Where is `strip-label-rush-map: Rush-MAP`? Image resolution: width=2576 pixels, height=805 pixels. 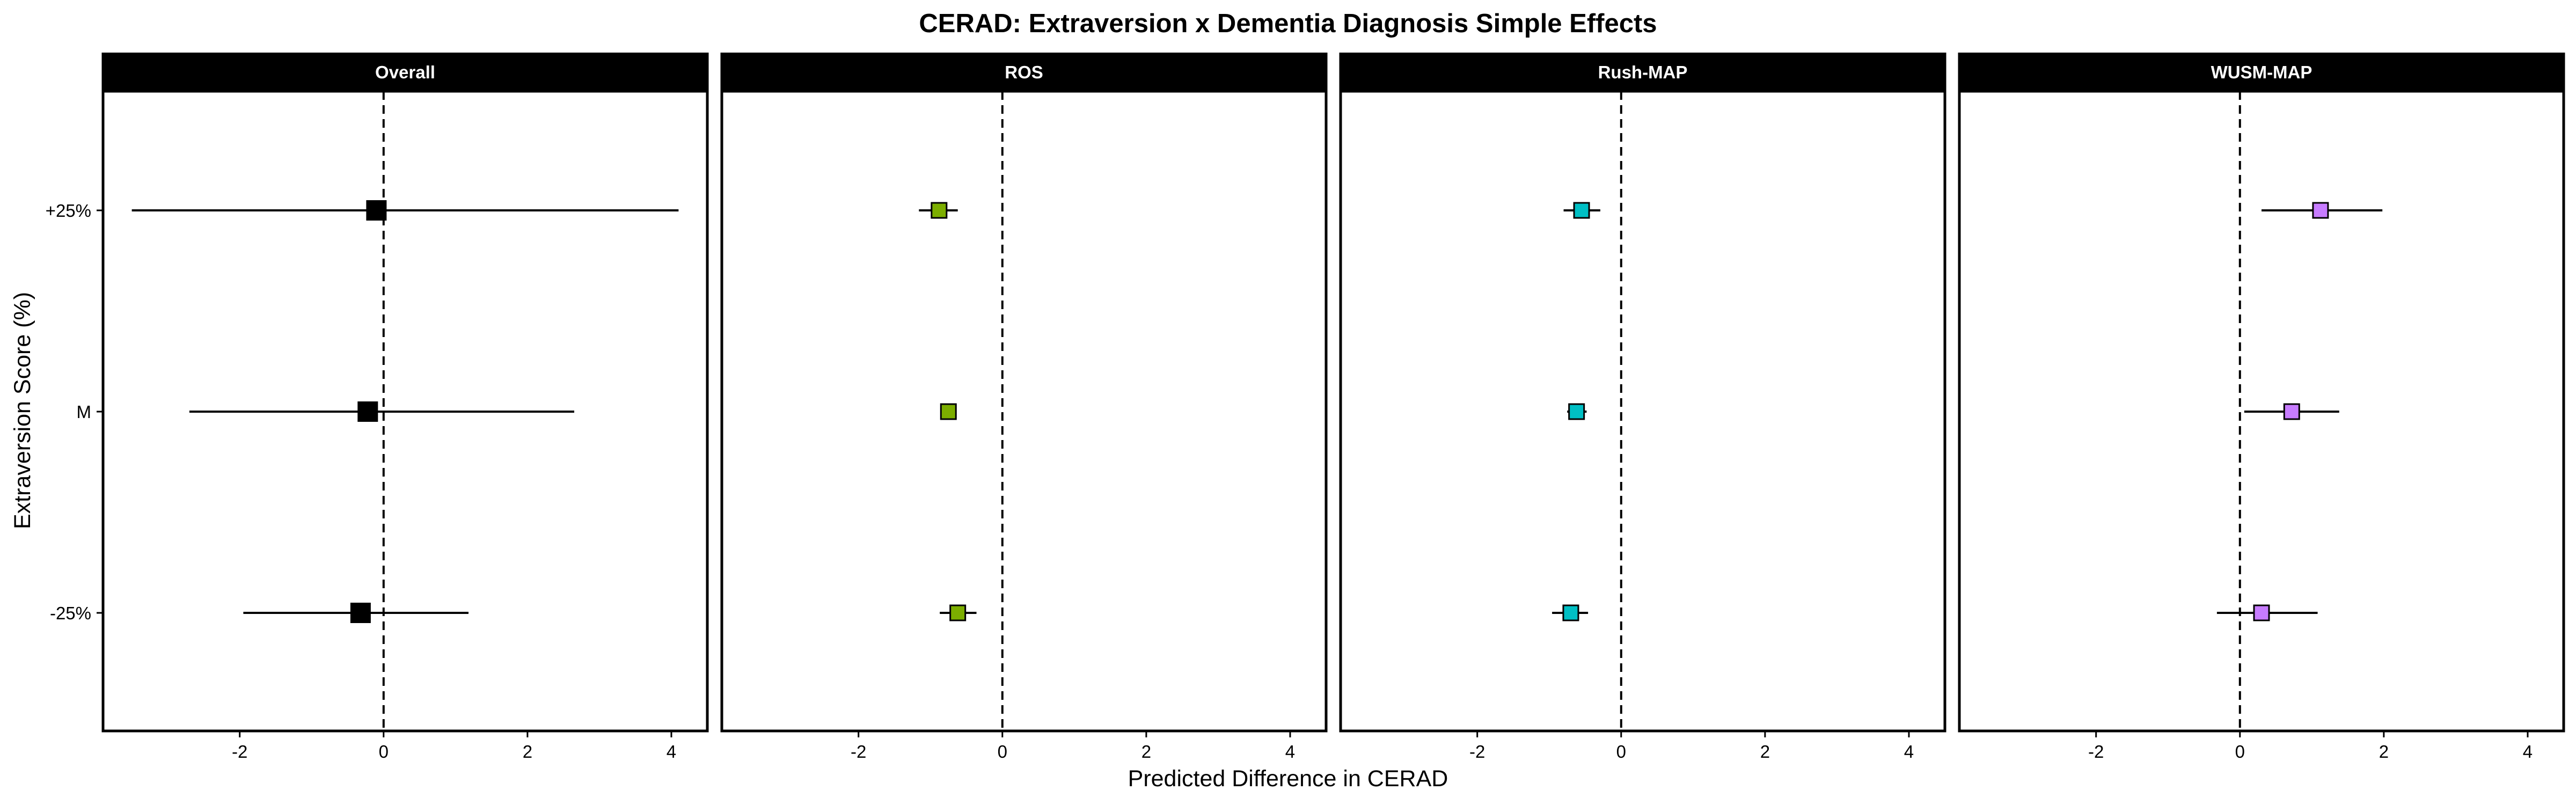 strip-label-rush-map: Rush-MAP is located at coordinates (1643, 72).